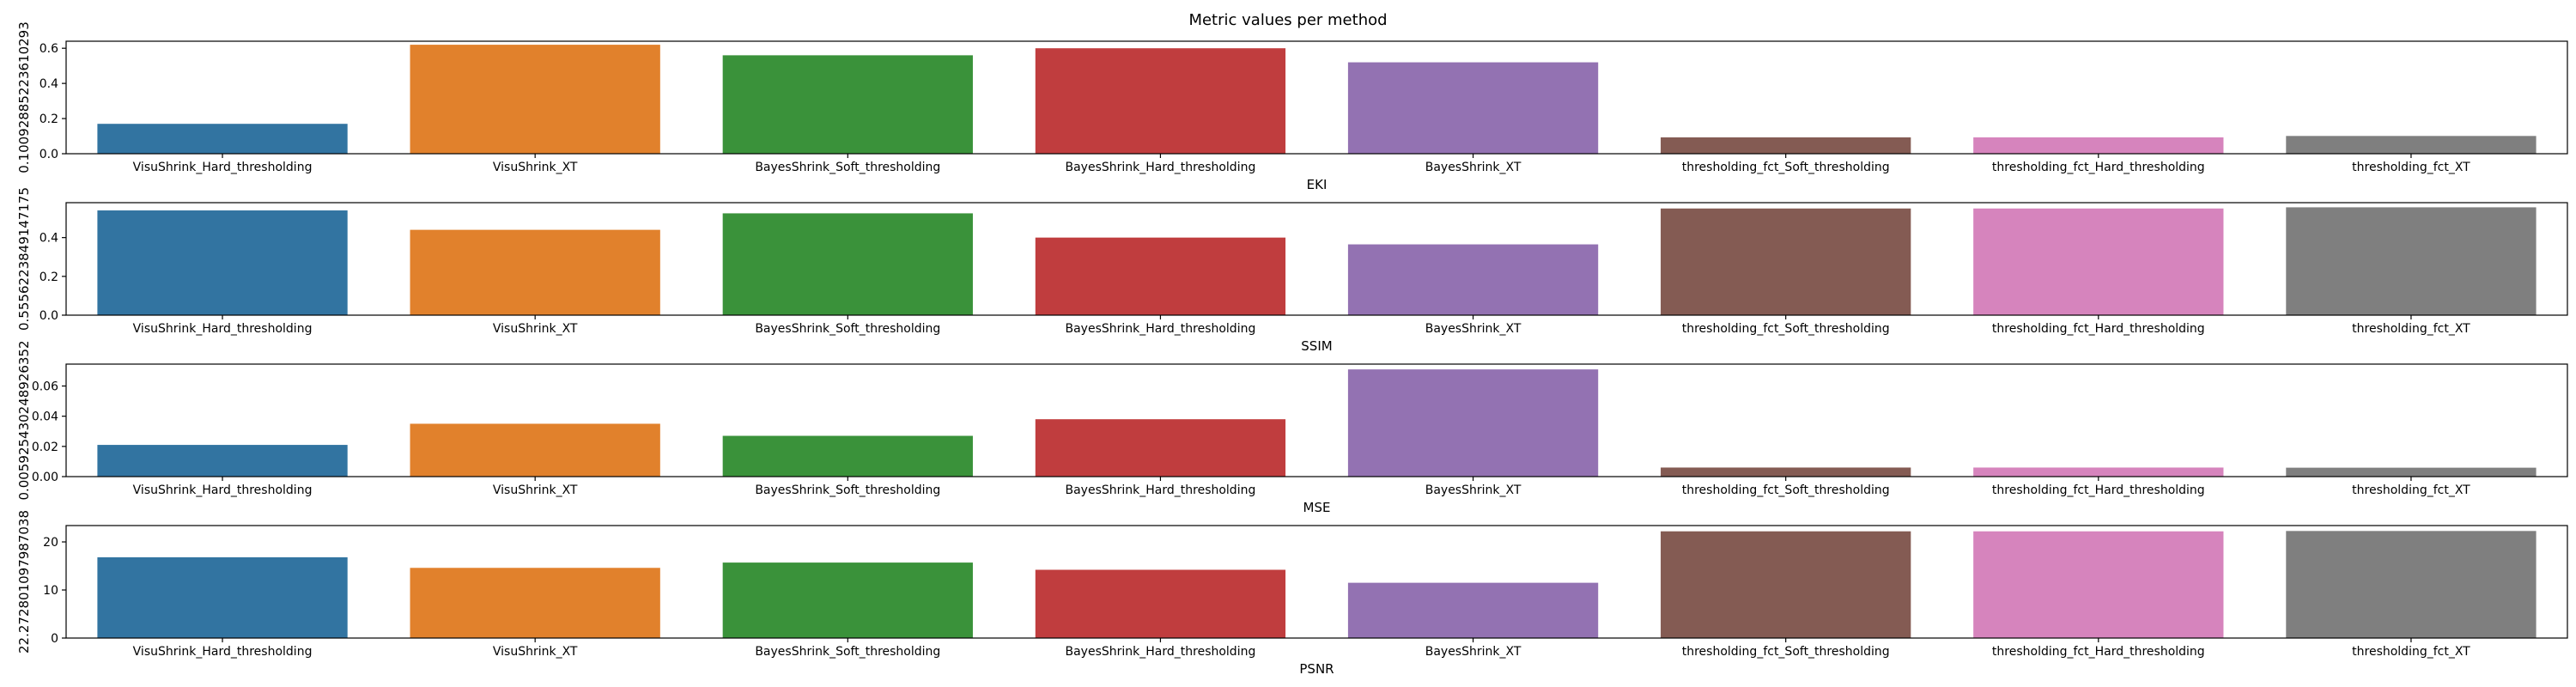 Image resolution: width=2576 pixels, height=687 pixels. What do you see at coordinates (1316, 669) in the screenshot?
I see `x-axis-label: PSNR` at bounding box center [1316, 669].